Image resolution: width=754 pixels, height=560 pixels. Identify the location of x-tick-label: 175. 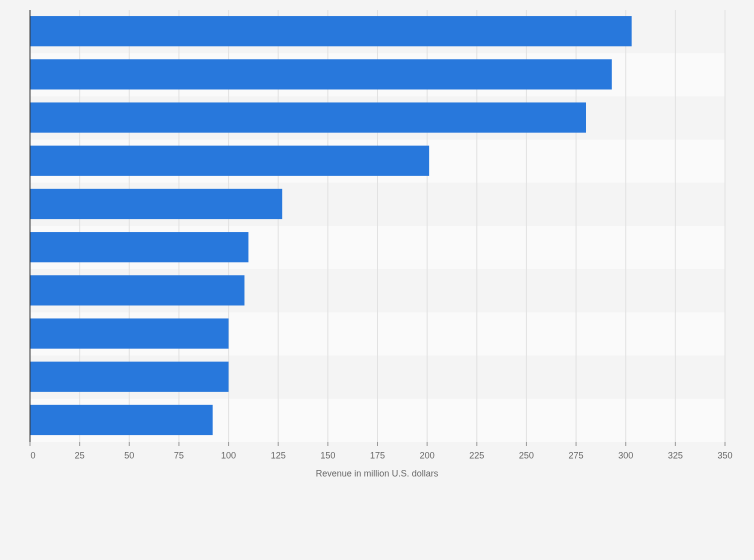
(377, 455).